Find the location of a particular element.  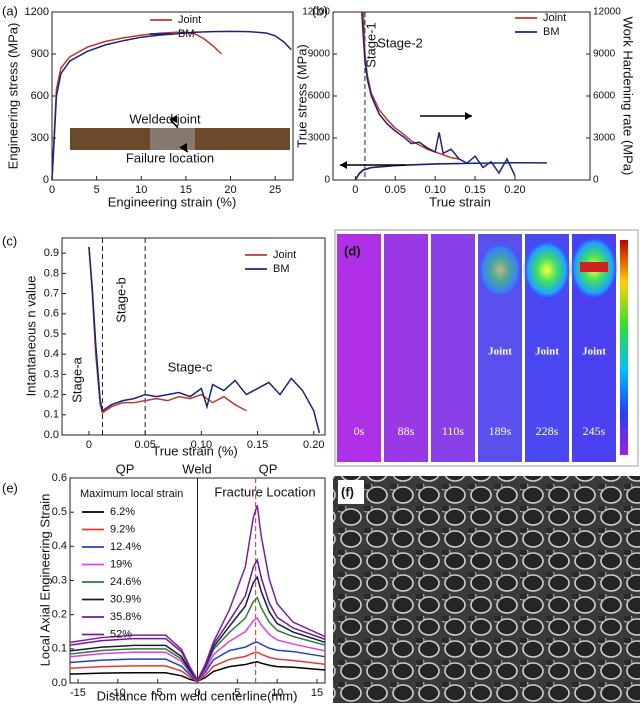

y-tick-label: 9000 is located at coordinates (319, 54).